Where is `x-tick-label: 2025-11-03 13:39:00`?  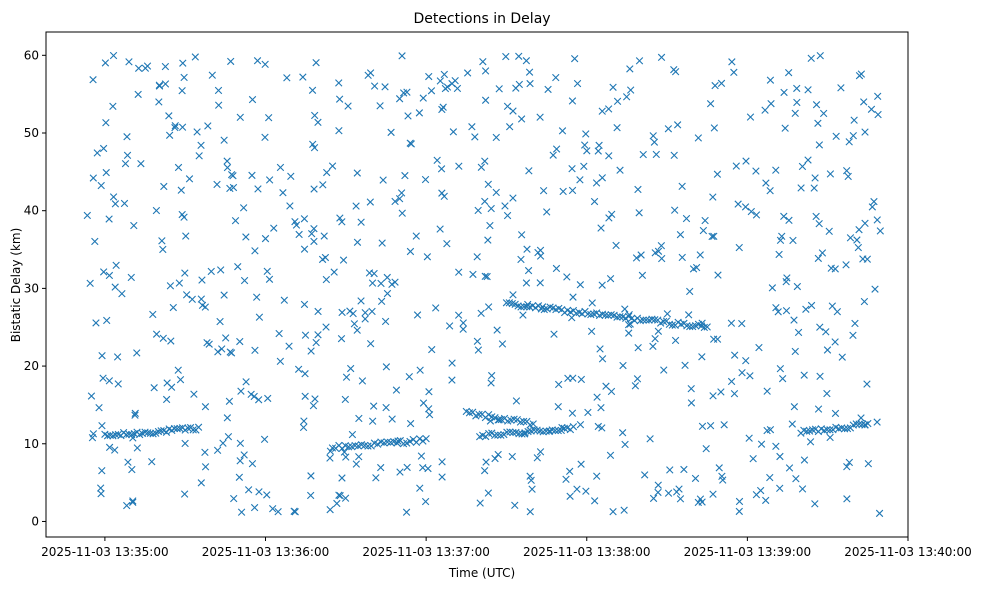 x-tick-label: 2025-11-03 13:39:00 is located at coordinates (747, 552).